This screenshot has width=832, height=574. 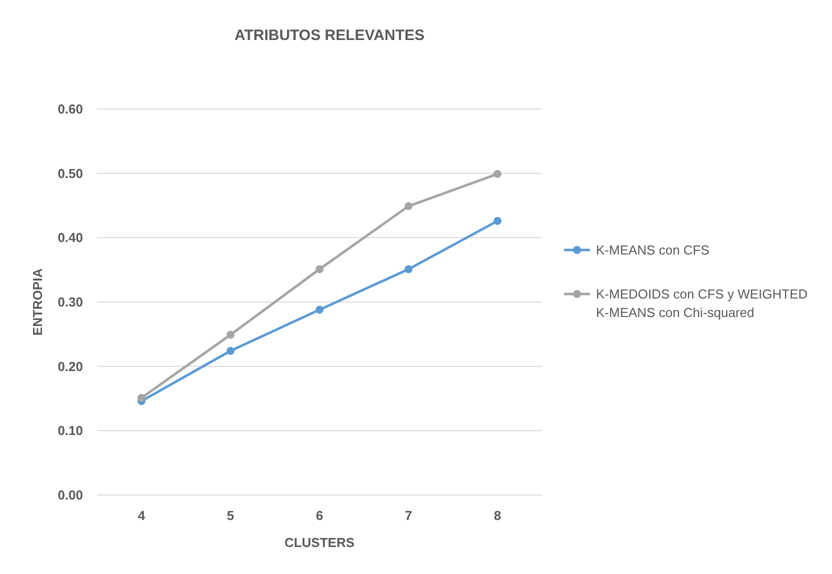 What do you see at coordinates (70, 109) in the screenshot?
I see `y-tick-label: 0.60` at bounding box center [70, 109].